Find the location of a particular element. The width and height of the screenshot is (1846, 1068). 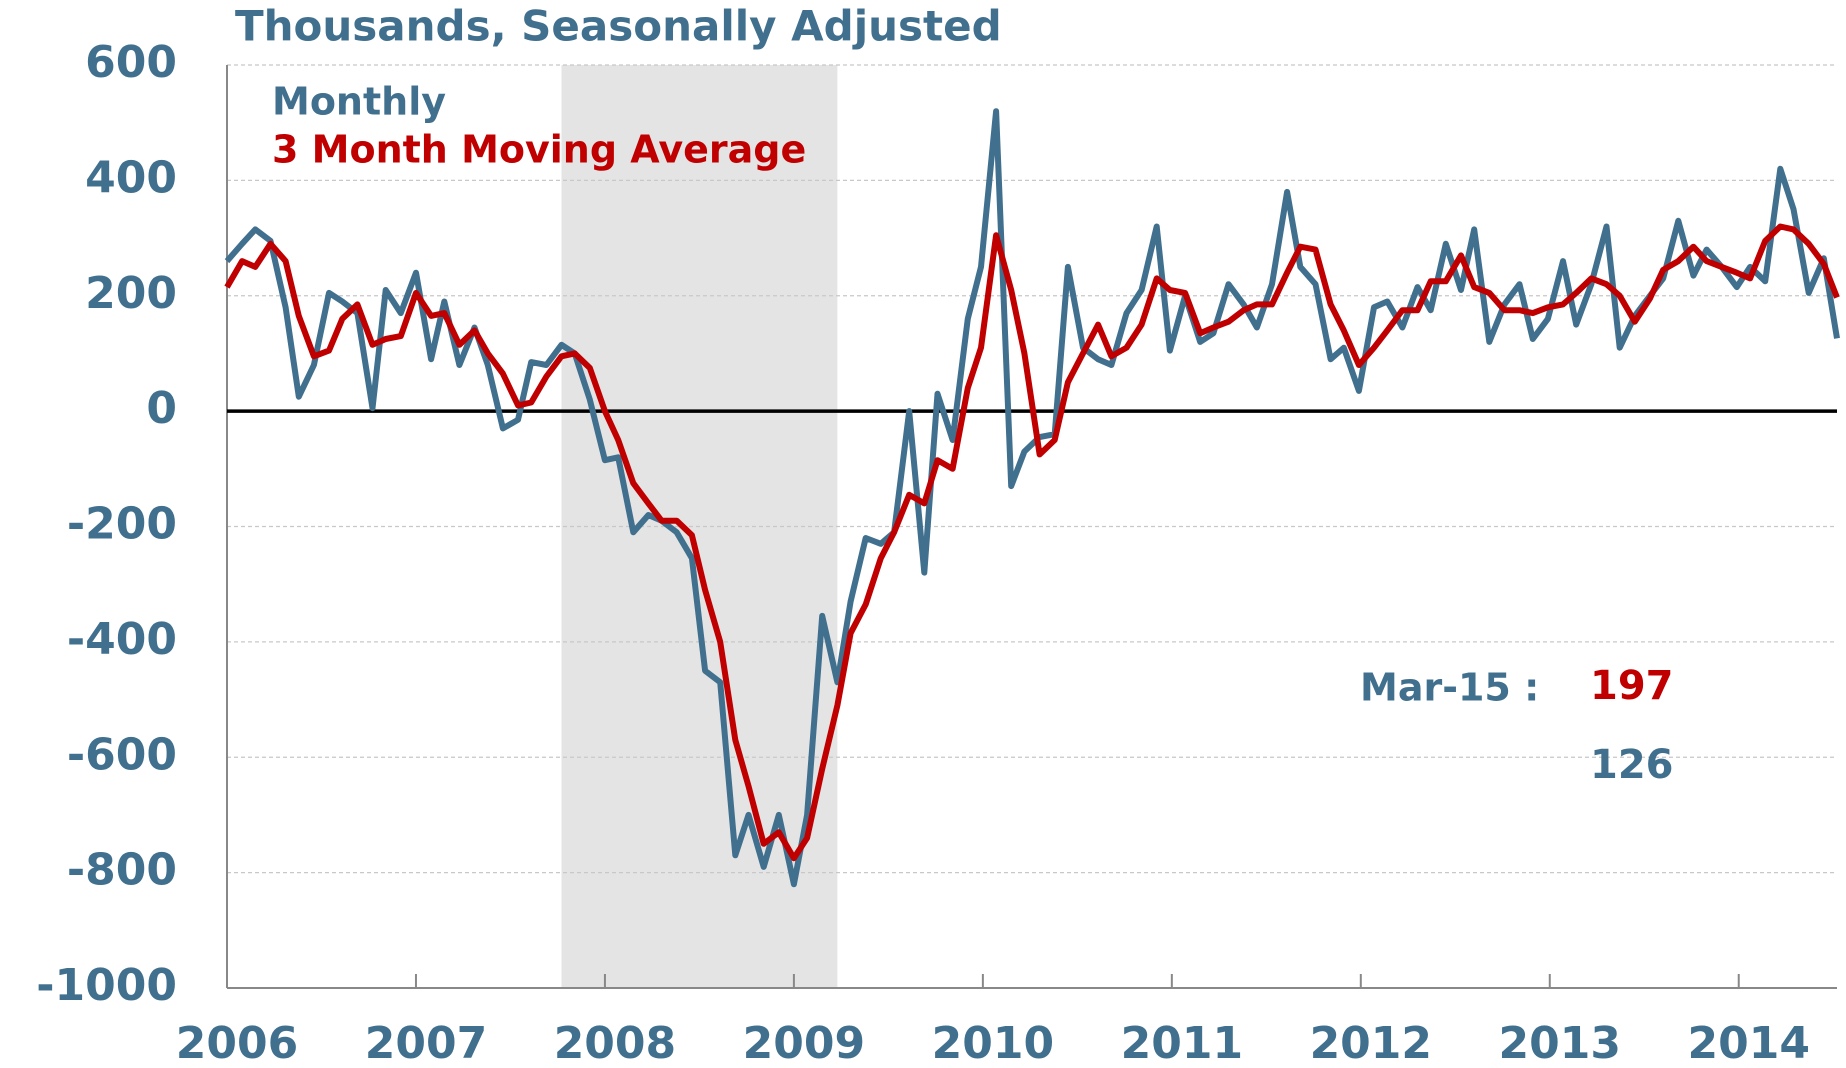

x-tick-label: 2007 is located at coordinates (426, 1043).